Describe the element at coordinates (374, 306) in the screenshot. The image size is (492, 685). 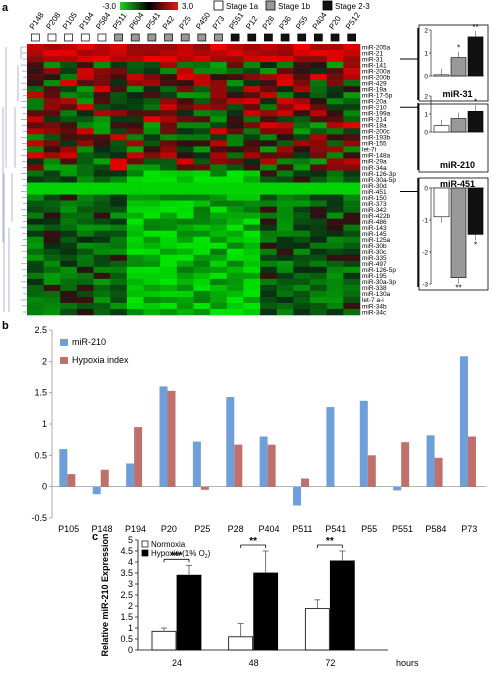
I see `gene-label: miR-34b` at that location.